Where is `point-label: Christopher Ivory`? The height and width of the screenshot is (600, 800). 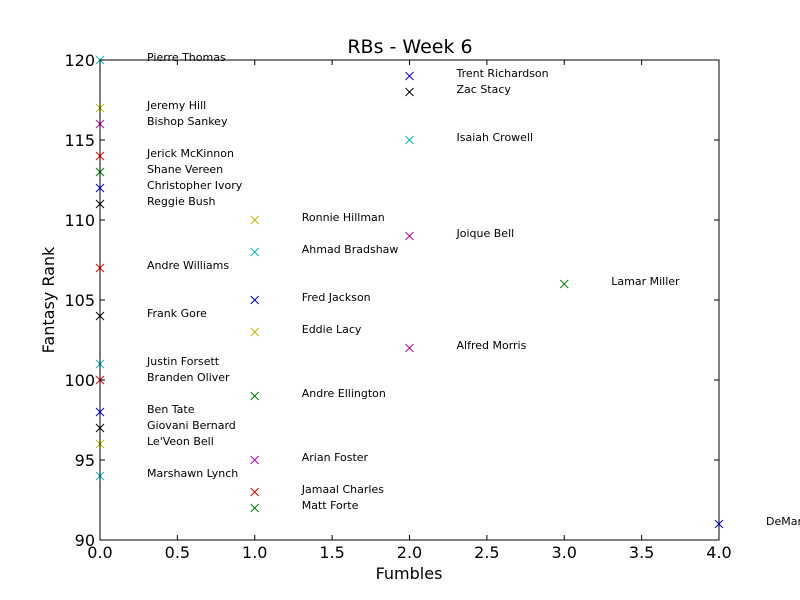 point-label: Christopher Ivory is located at coordinates (195, 185).